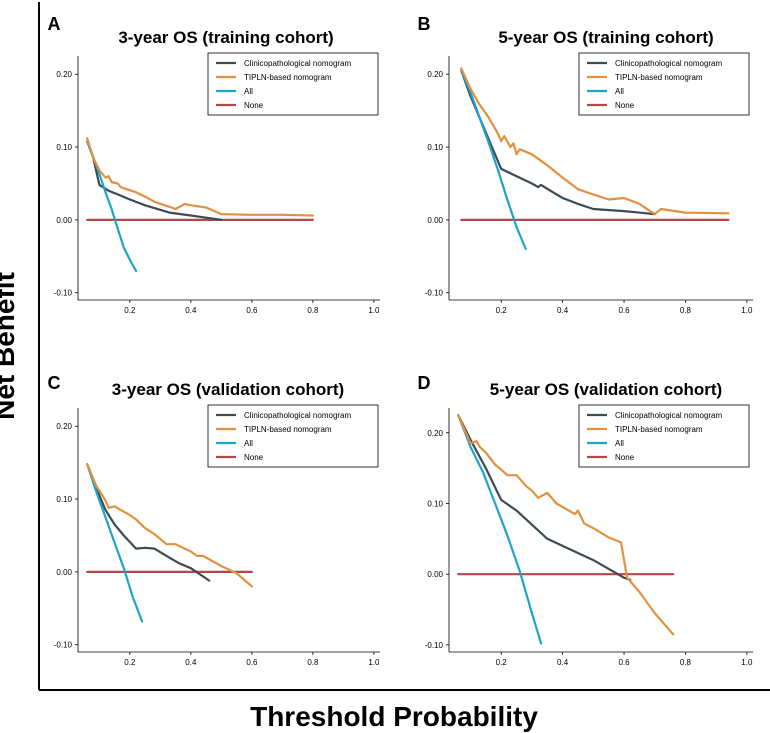 The image size is (770, 733). Describe the element at coordinates (394, 716) in the screenshot. I see `figure-x-label: Threshold Probability` at that location.